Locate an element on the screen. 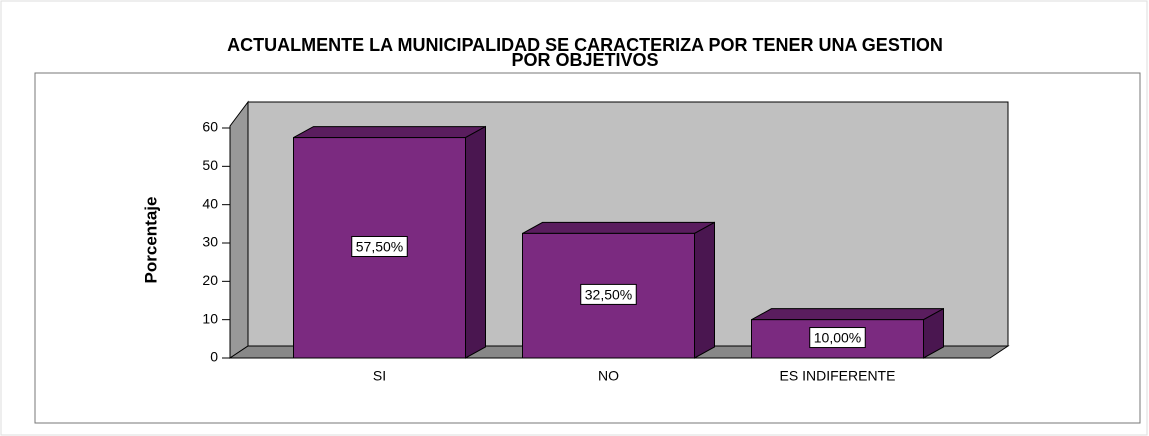 The height and width of the screenshot is (436, 1149). value-label: 32,50% is located at coordinates (608, 294).